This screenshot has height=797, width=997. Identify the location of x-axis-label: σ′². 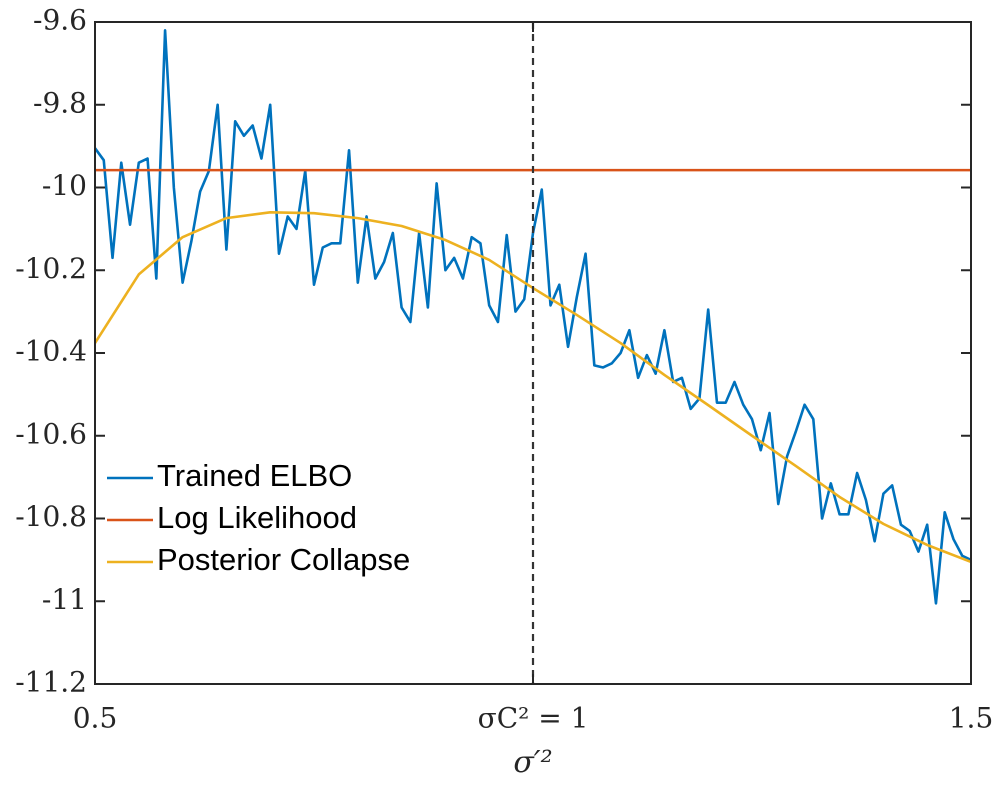
(532, 762).